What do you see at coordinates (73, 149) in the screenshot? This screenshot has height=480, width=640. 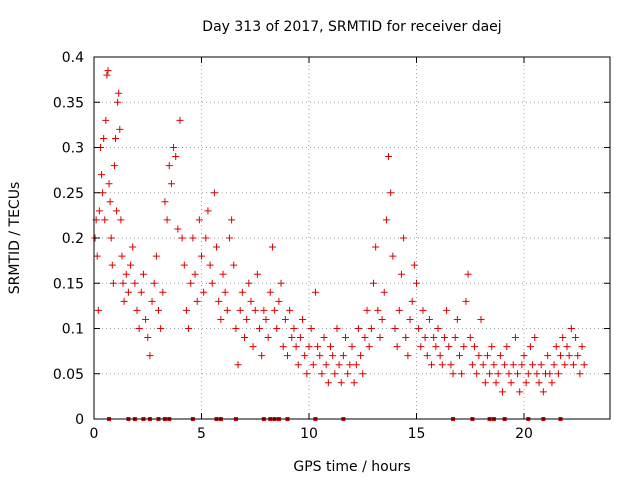 I see `y-tick-label: 0.3` at bounding box center [73, 149].